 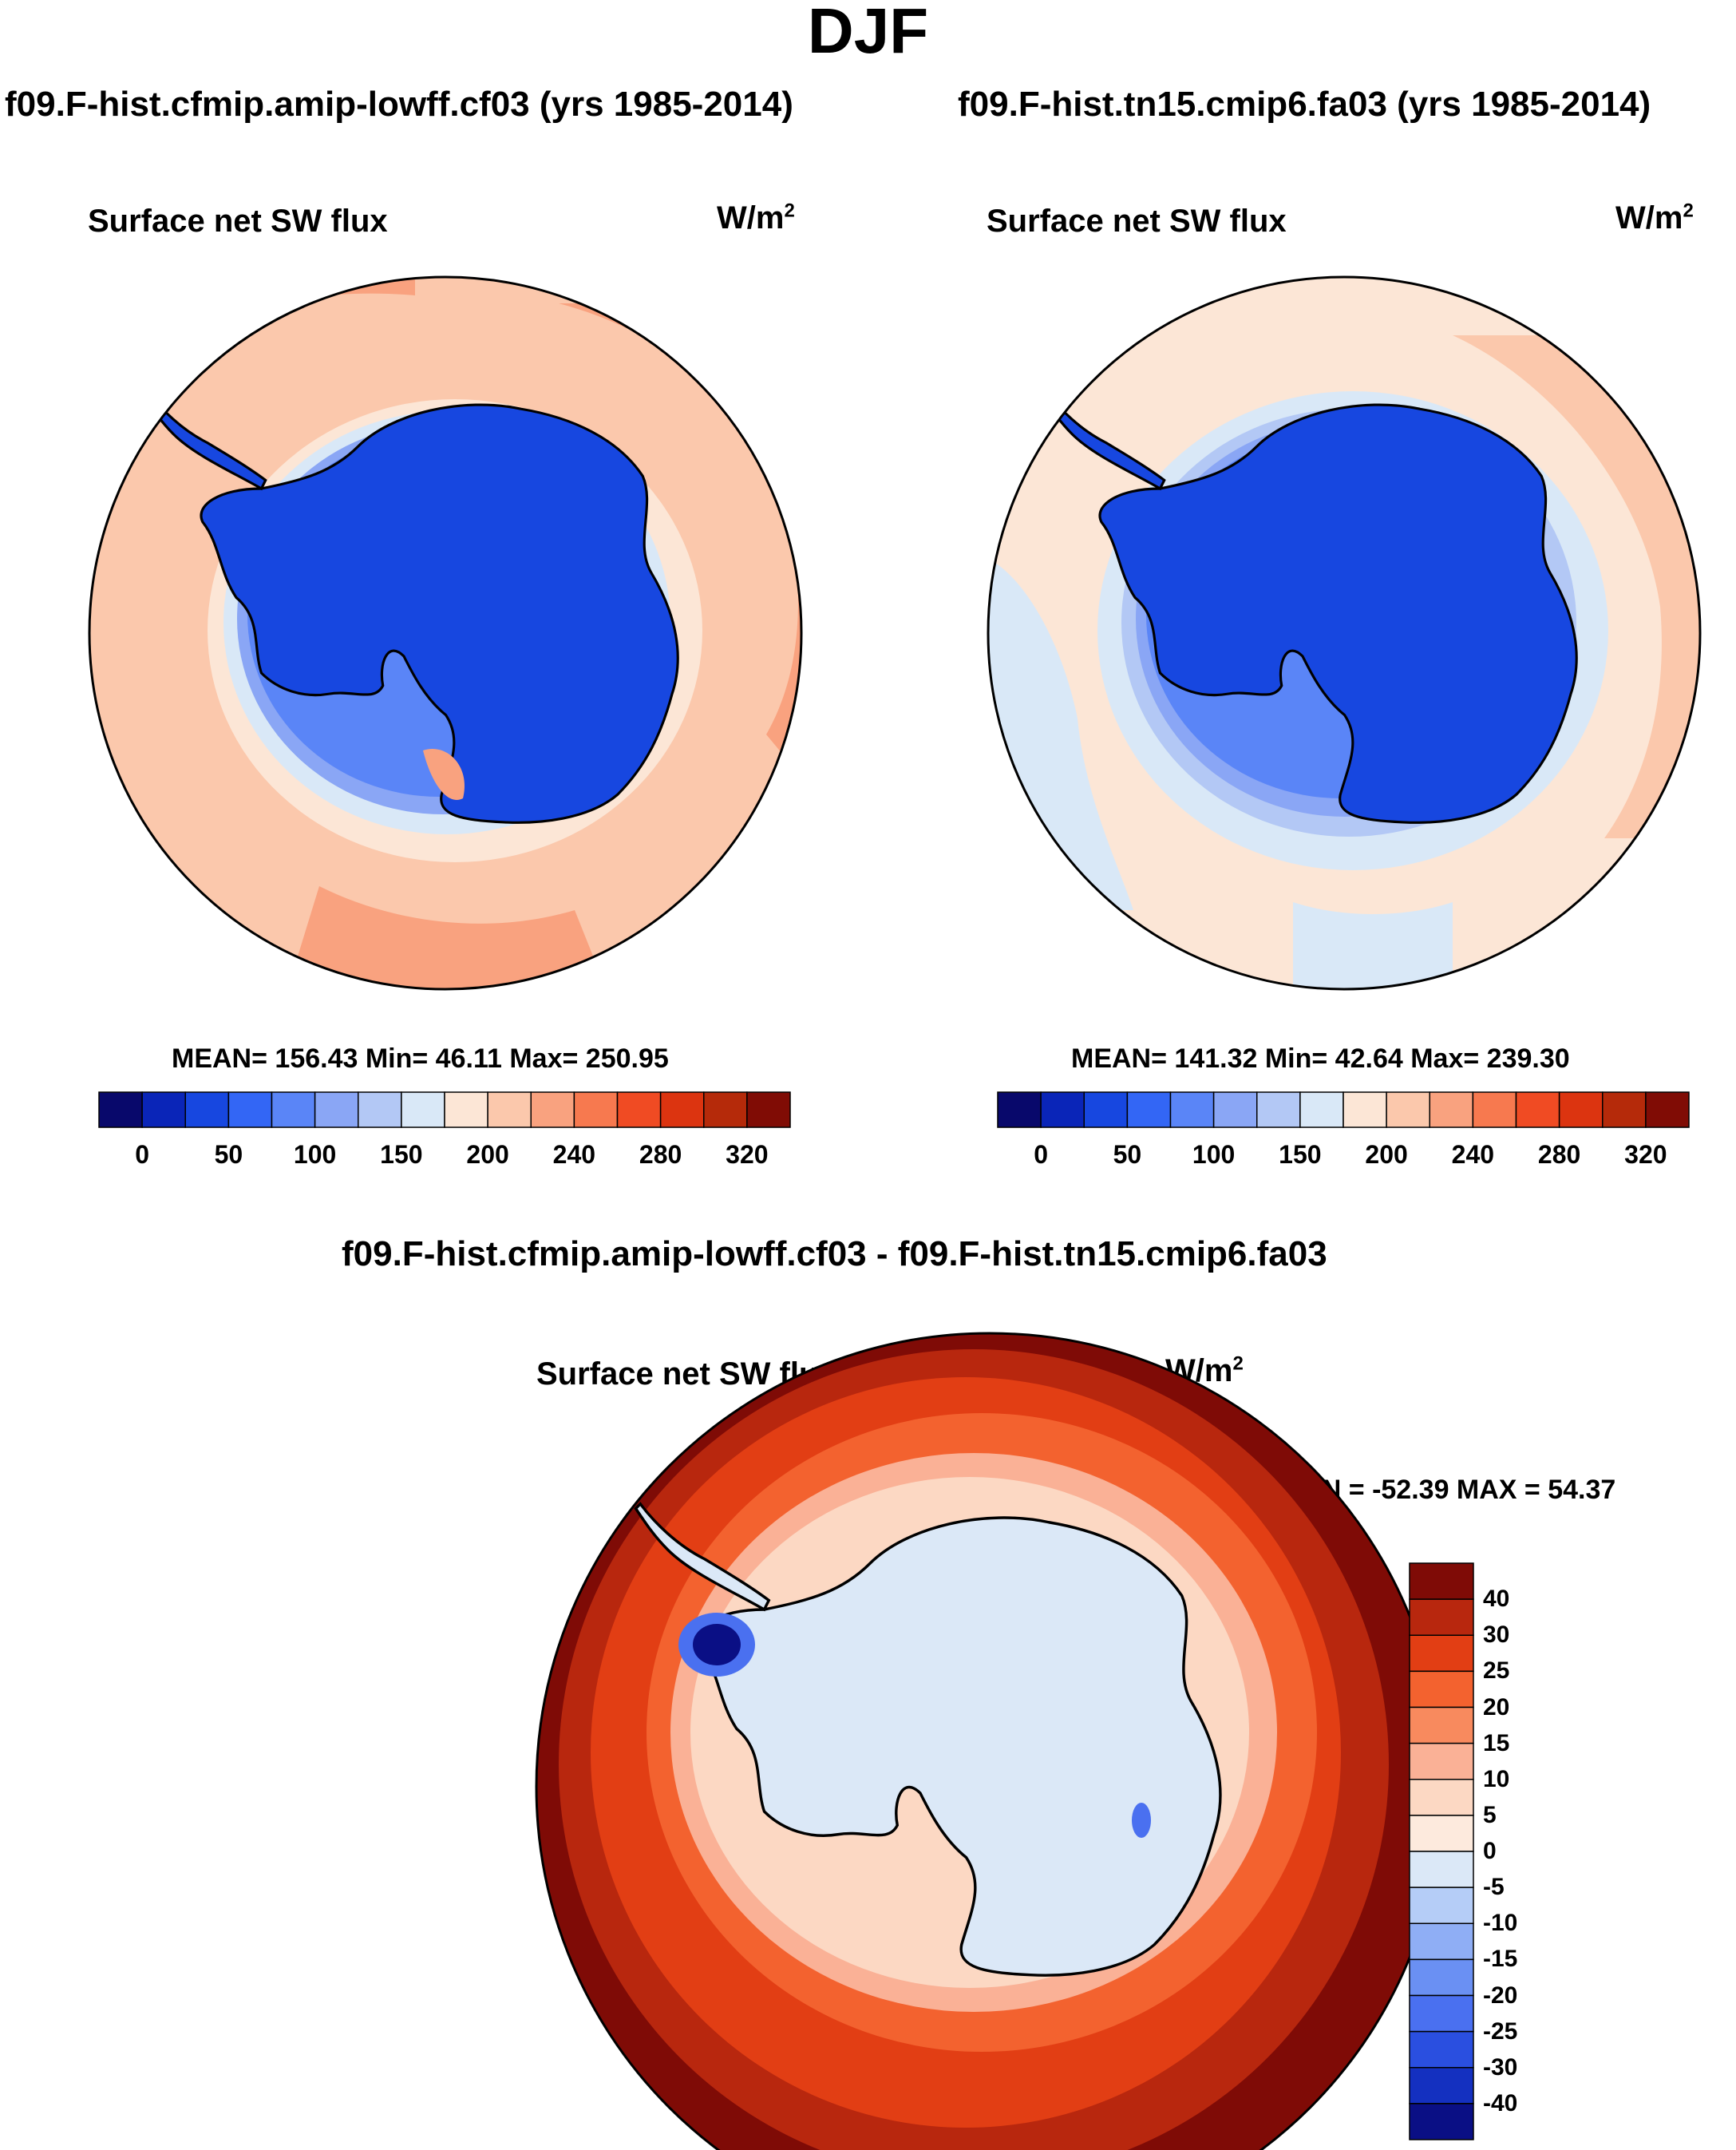 What do you see at coordinates (1041, 1154) in the screenshot?
I see `panel2-colorbar-tick: 0` at bounding box center [1041, 1154].